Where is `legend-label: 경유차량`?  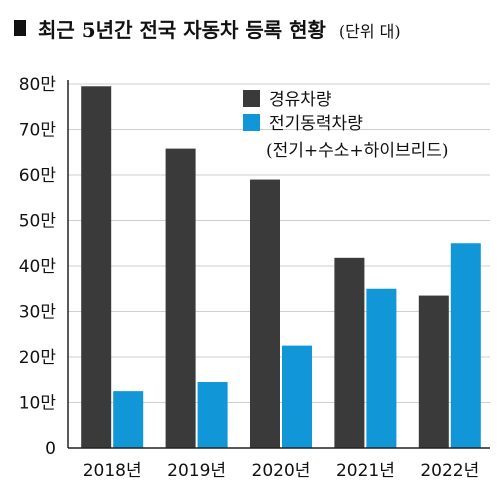 legend-label: 경유차량 is located at coordinates (300, 100).